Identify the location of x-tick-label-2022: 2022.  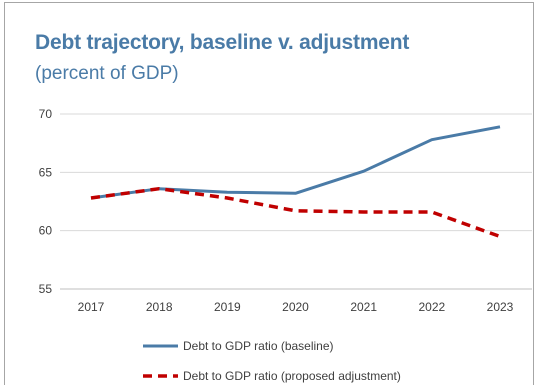
(431, 307).